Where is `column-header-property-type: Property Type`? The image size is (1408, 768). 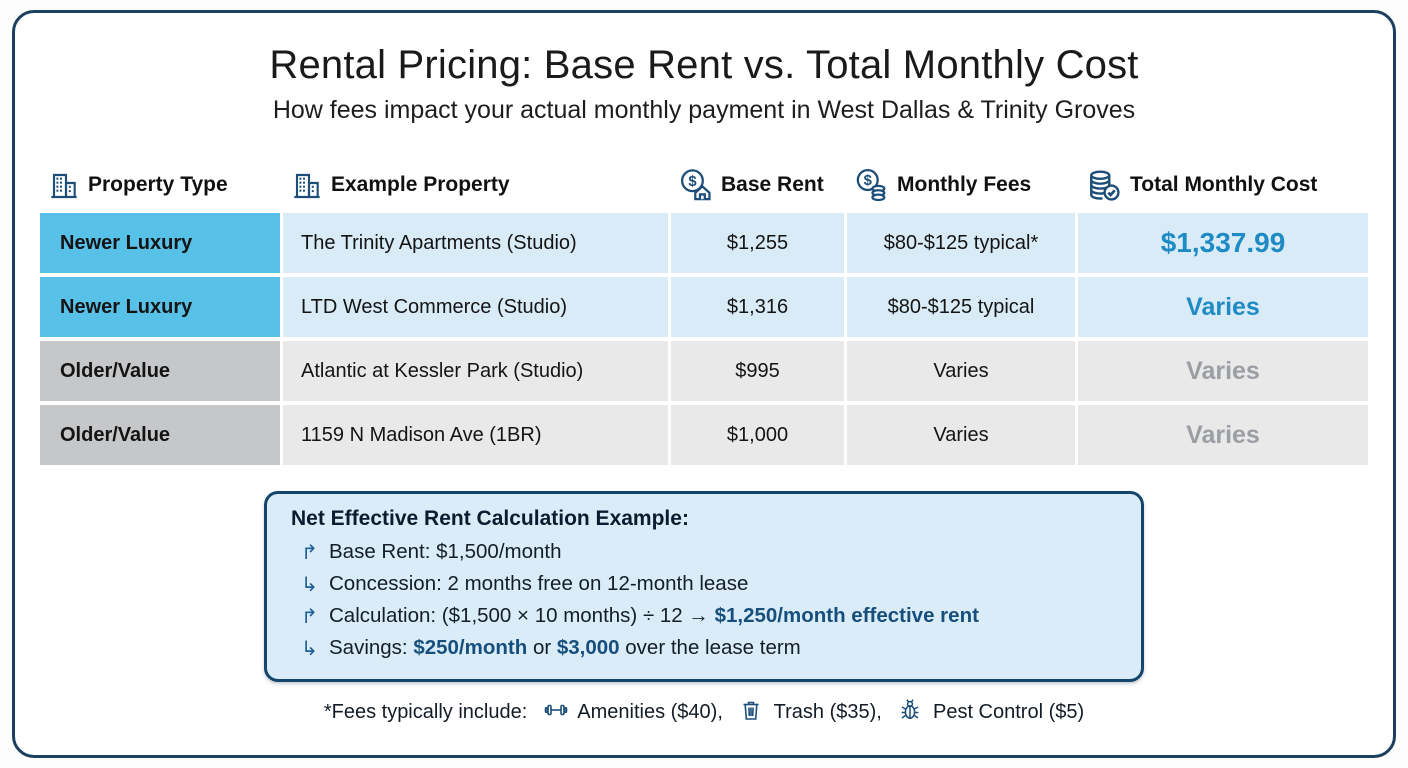 column-header-property-type: Property Type is located at coordinates (160, 185).